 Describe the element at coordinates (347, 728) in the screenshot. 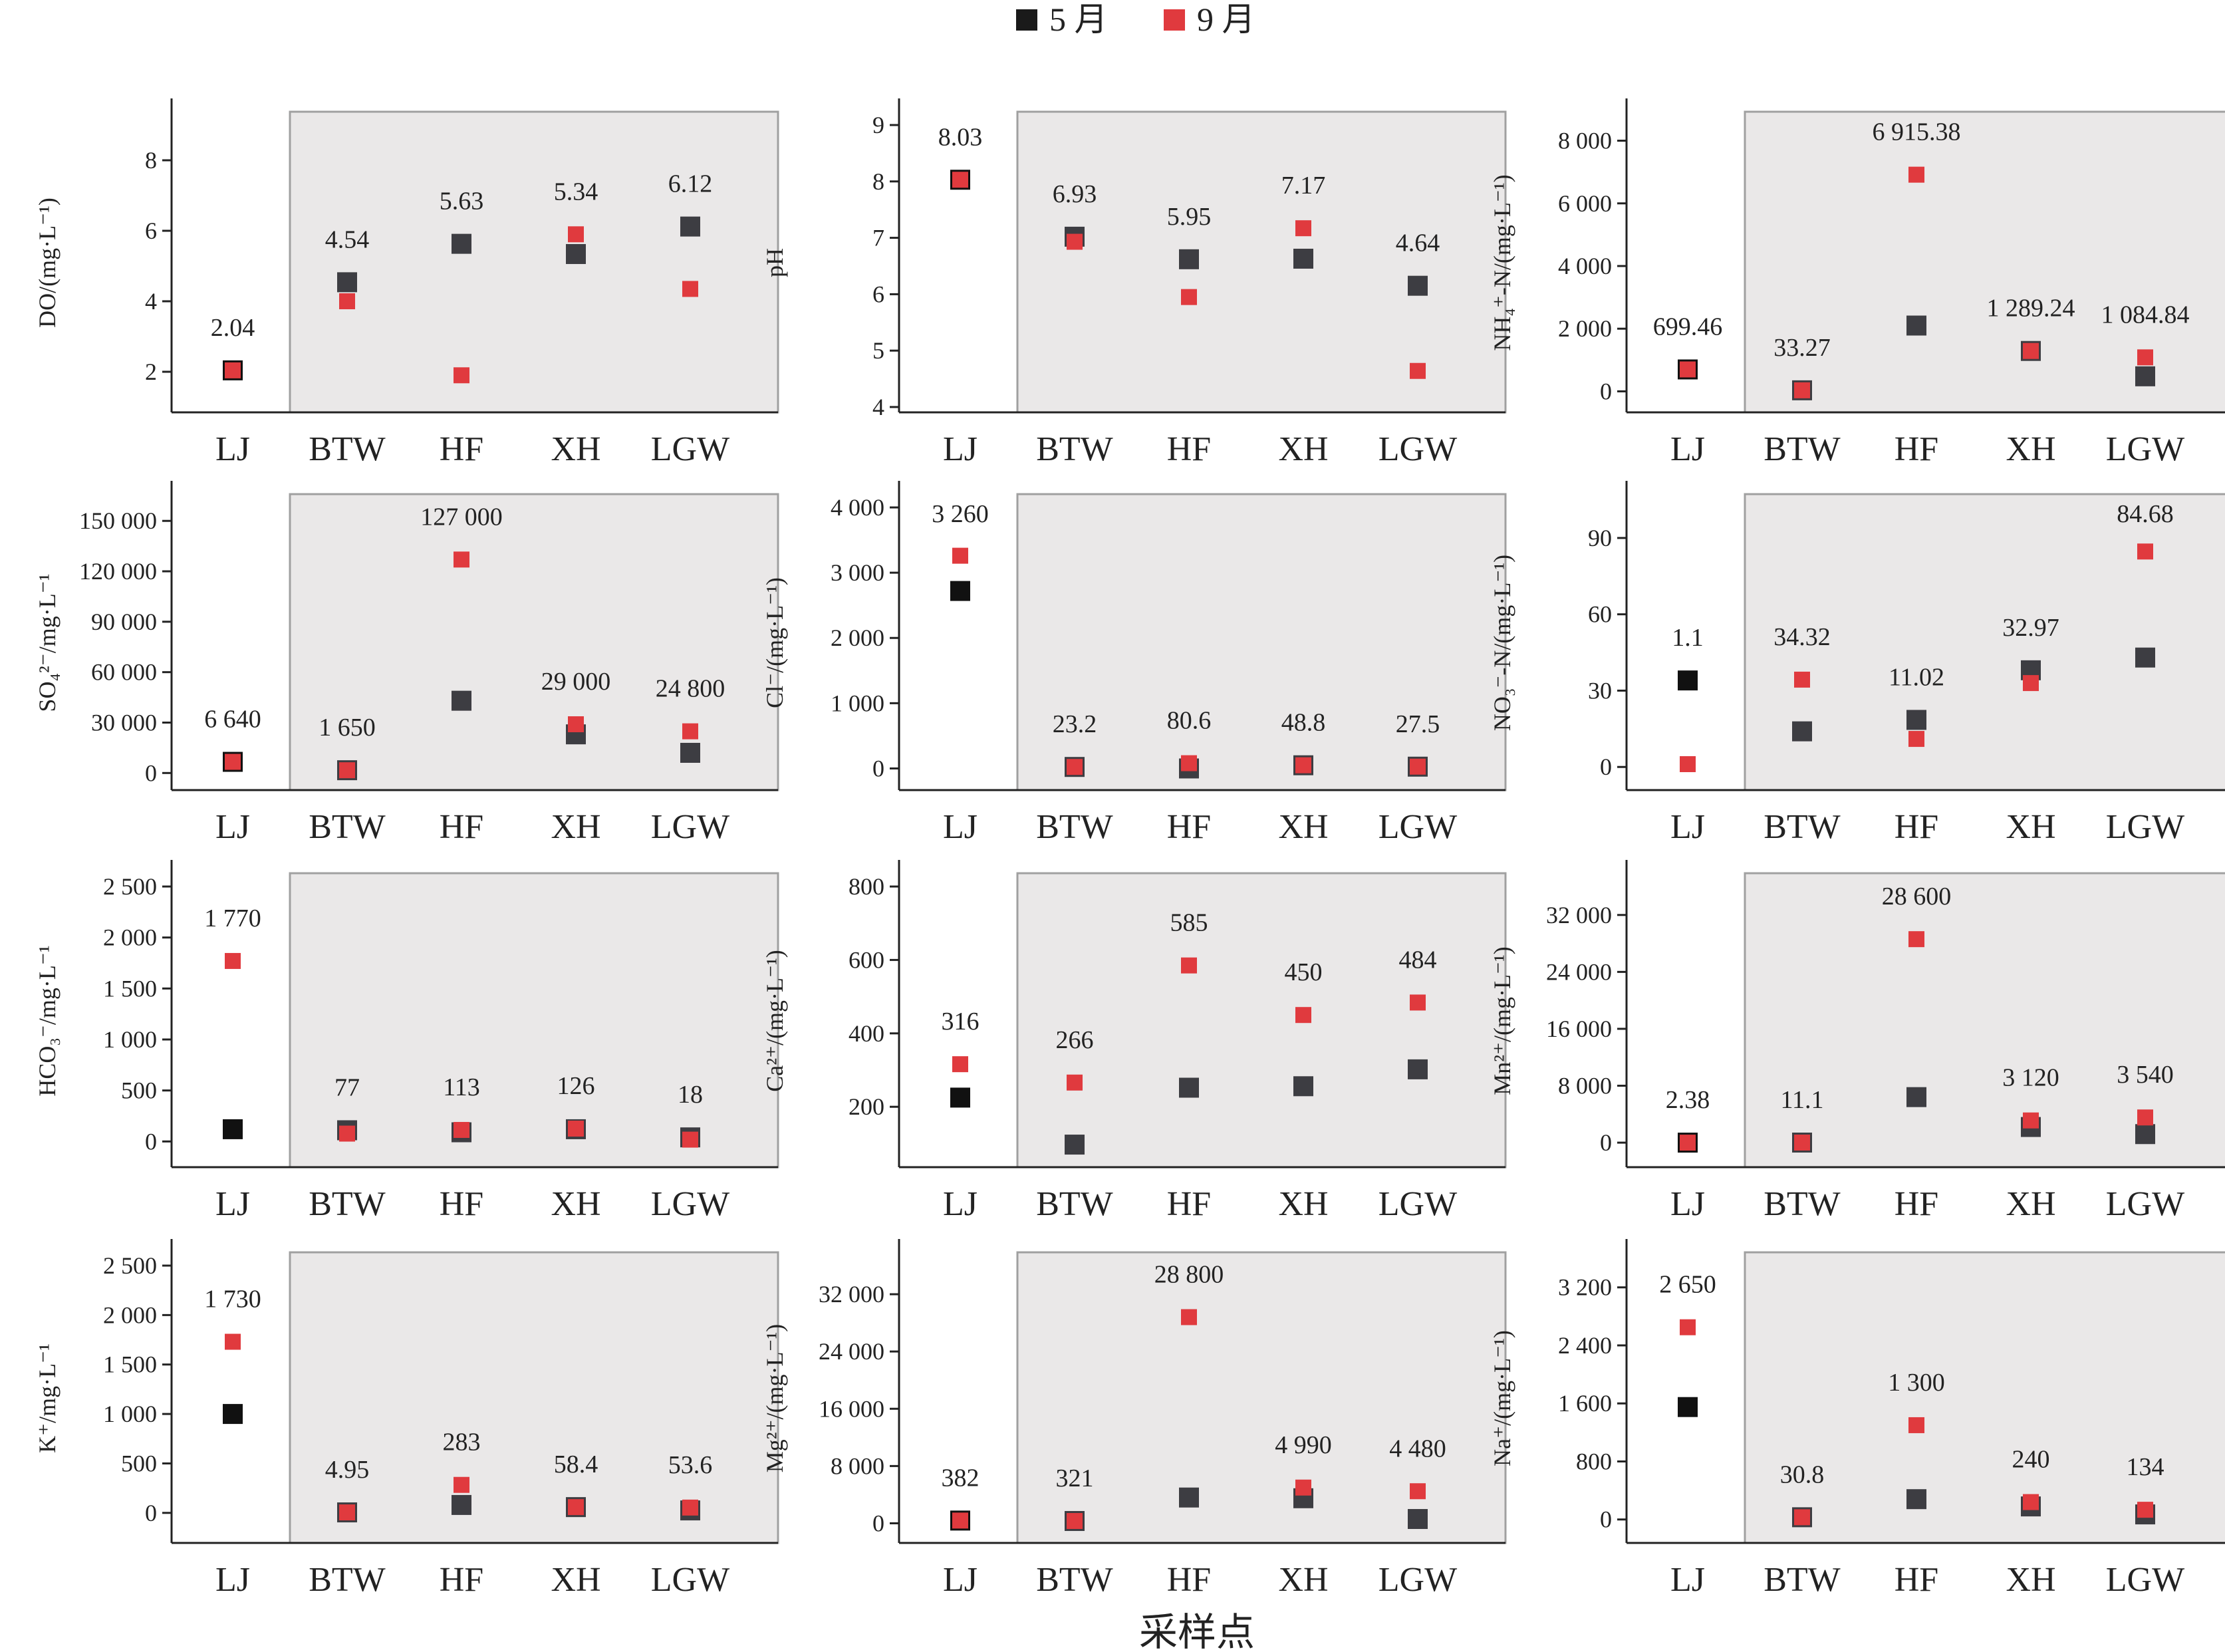

I see `data-label: 1 650` at that location.